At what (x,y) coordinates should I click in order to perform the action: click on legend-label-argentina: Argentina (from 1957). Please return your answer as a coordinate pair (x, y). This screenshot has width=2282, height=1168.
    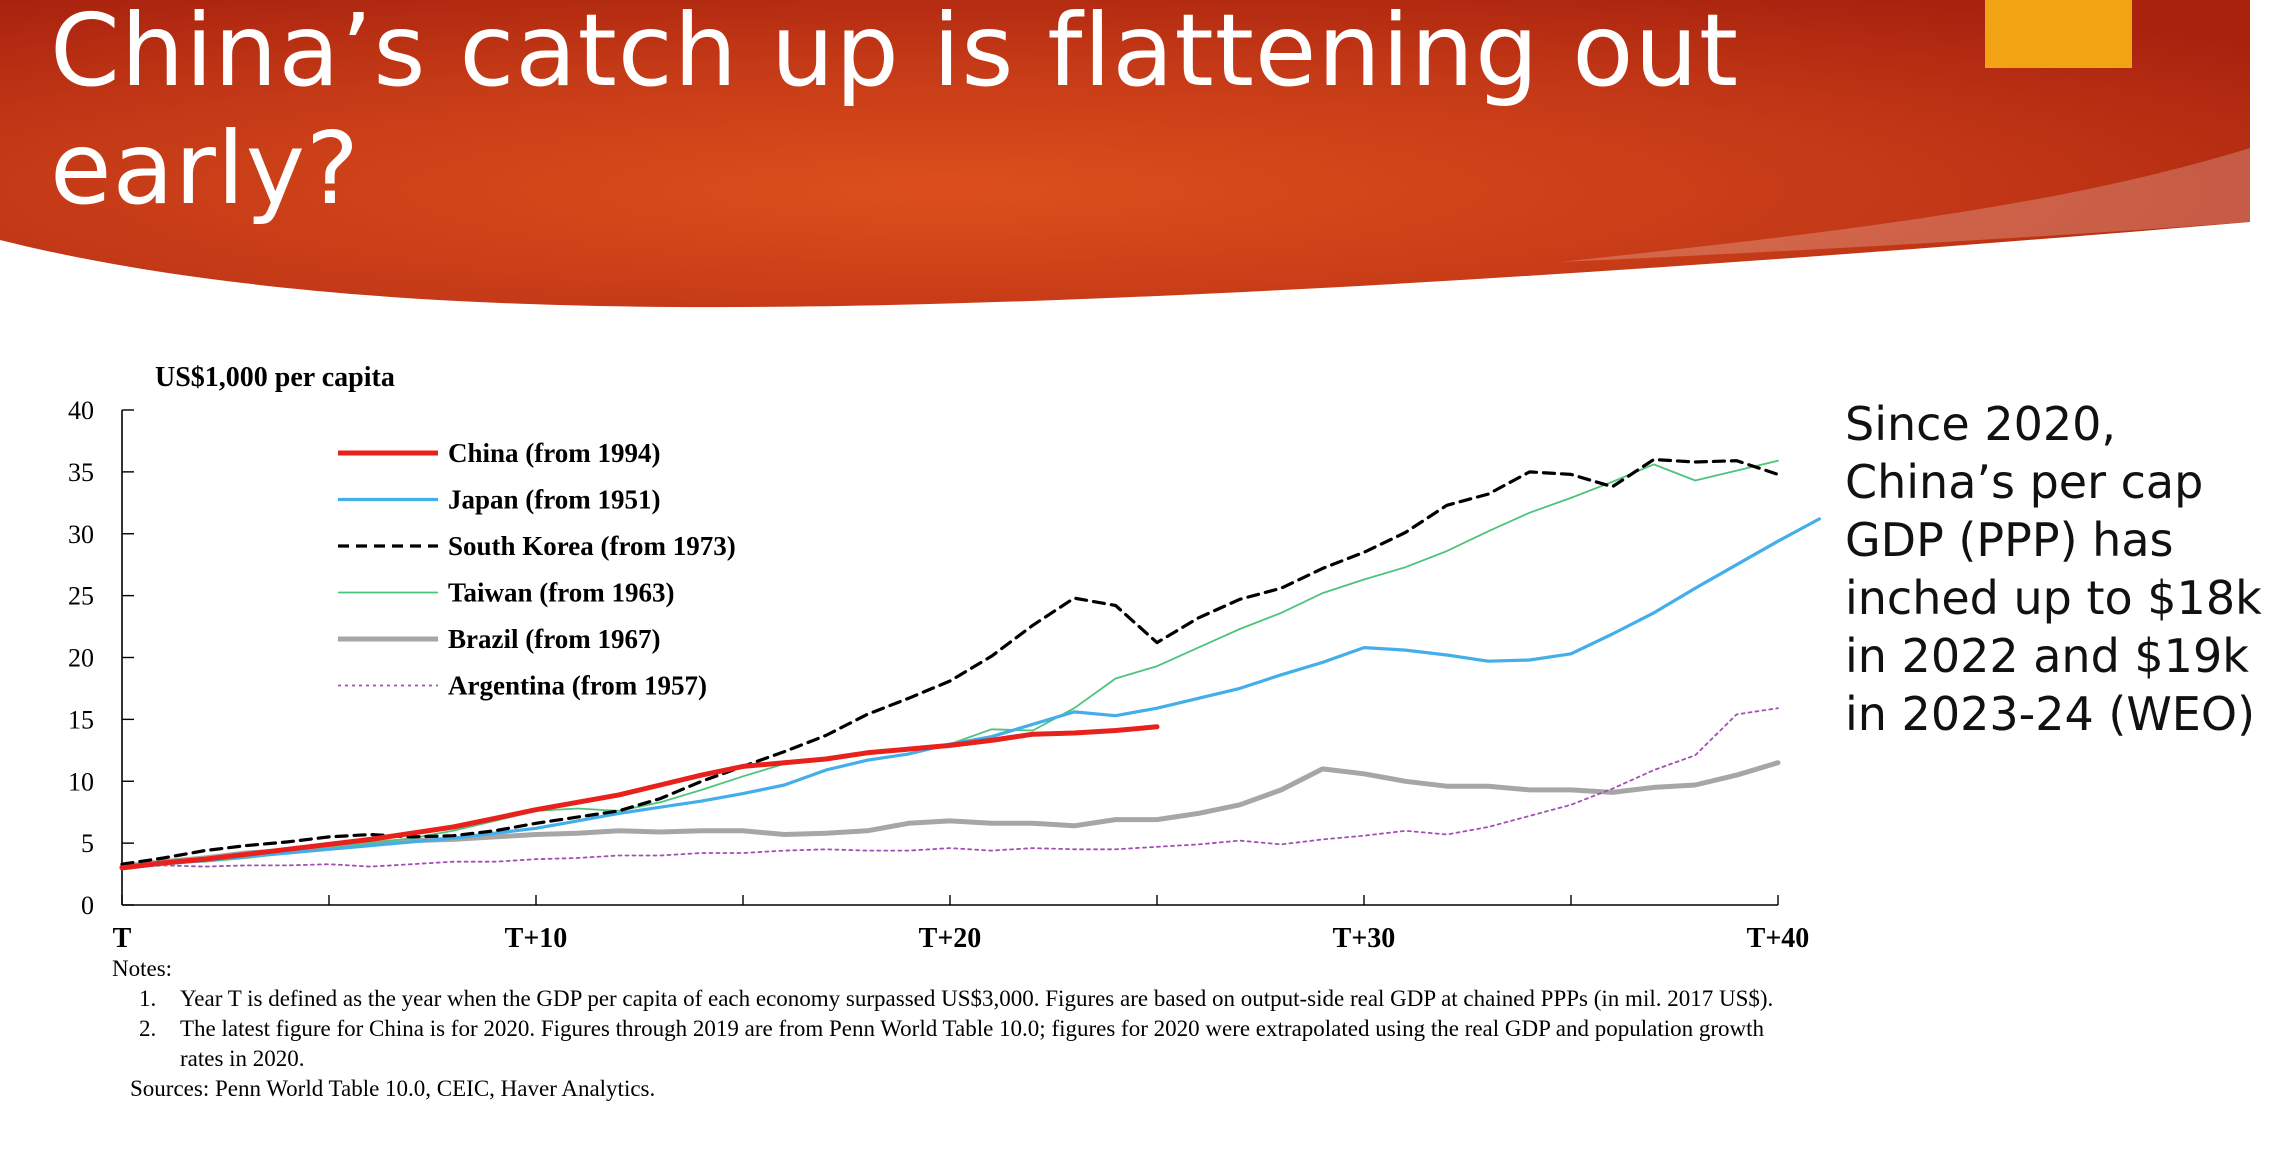
    Looking at the image, I should click on (577, 686).